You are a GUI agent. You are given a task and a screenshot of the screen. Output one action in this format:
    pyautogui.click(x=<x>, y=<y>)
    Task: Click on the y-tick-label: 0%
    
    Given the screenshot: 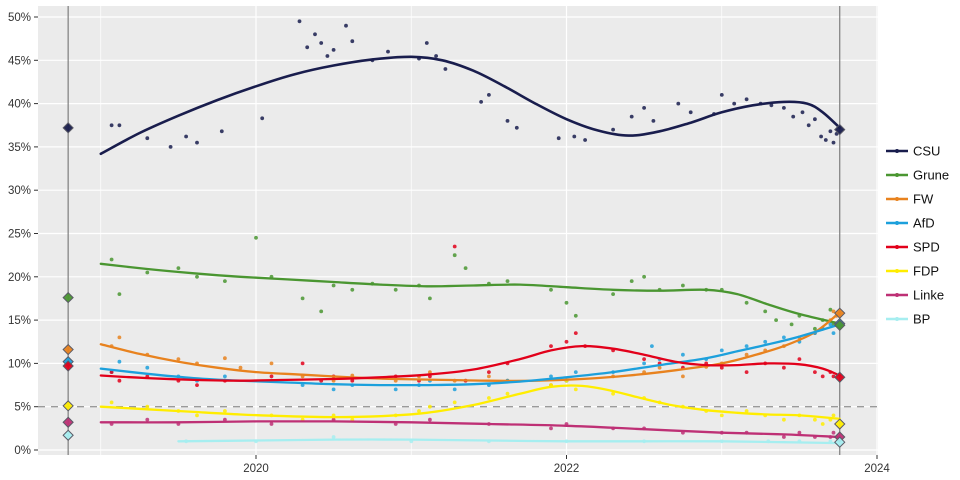 What is the action you would take?
    pyautogui.click(x=22, y=451)
    